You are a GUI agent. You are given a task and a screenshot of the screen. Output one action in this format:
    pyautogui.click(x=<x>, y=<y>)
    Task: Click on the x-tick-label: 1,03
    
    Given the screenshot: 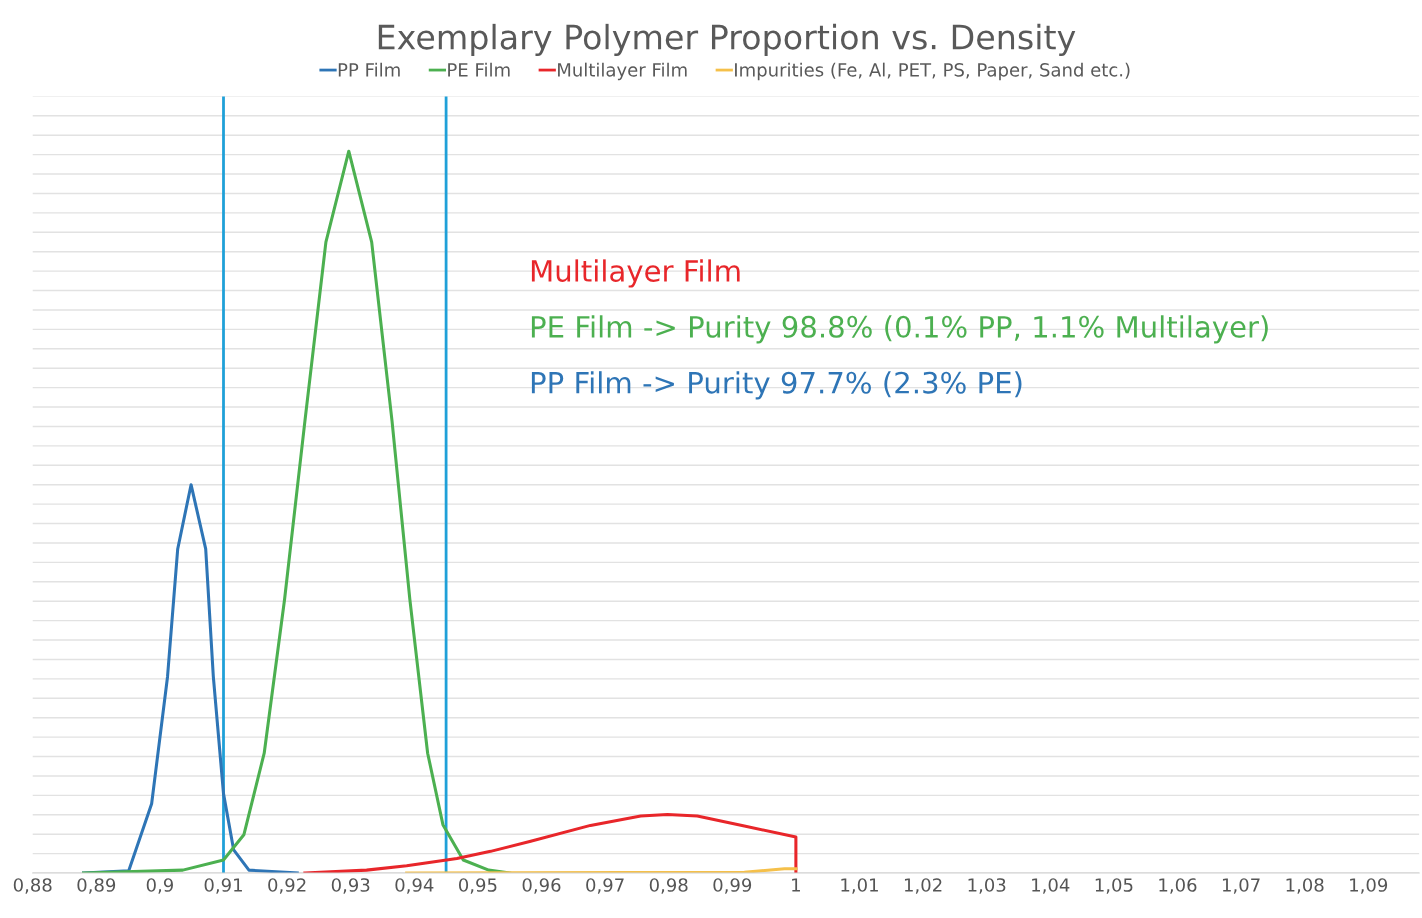 What is the action you would take?
    pyautogui.click(x=987, y=886)
    